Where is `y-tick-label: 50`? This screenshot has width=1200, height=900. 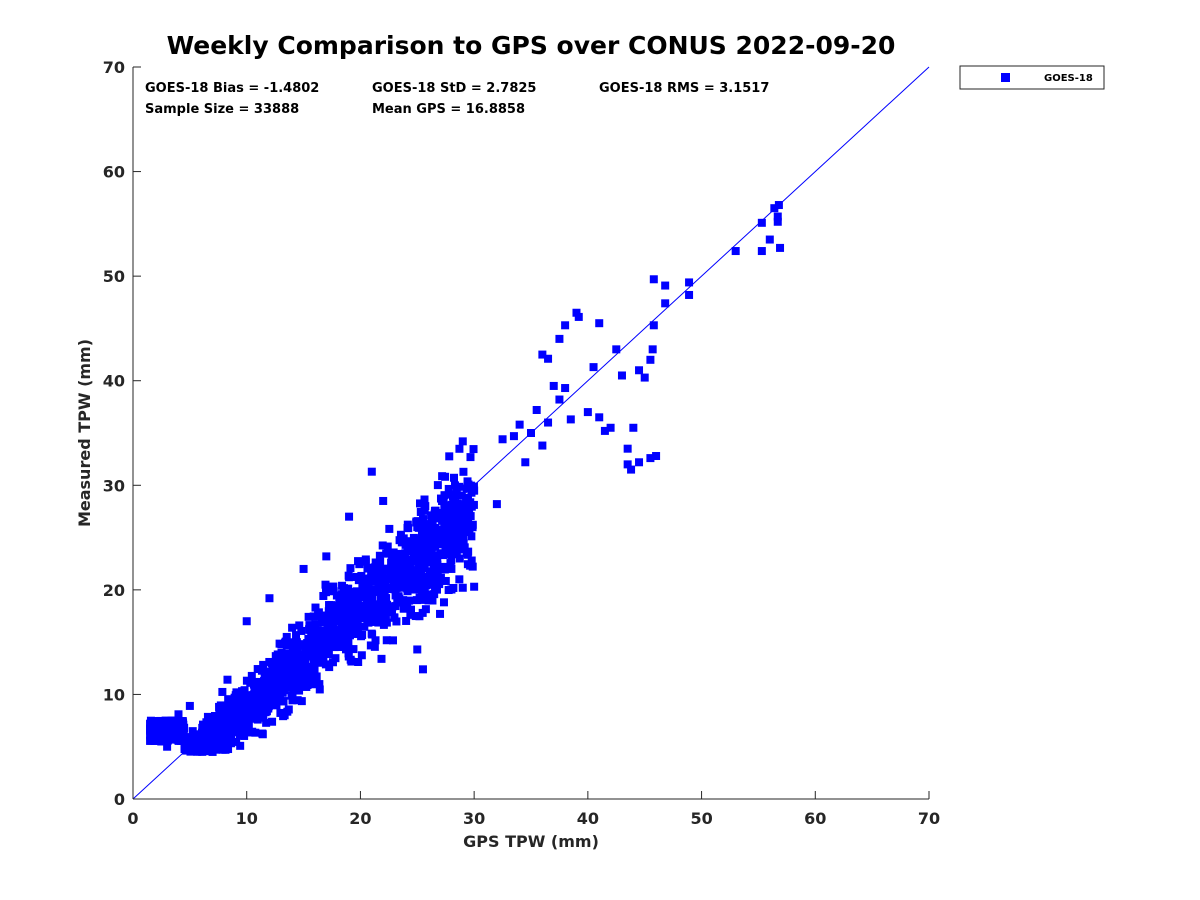 y-tick-label: 50 is located at coordinates (114, 276).